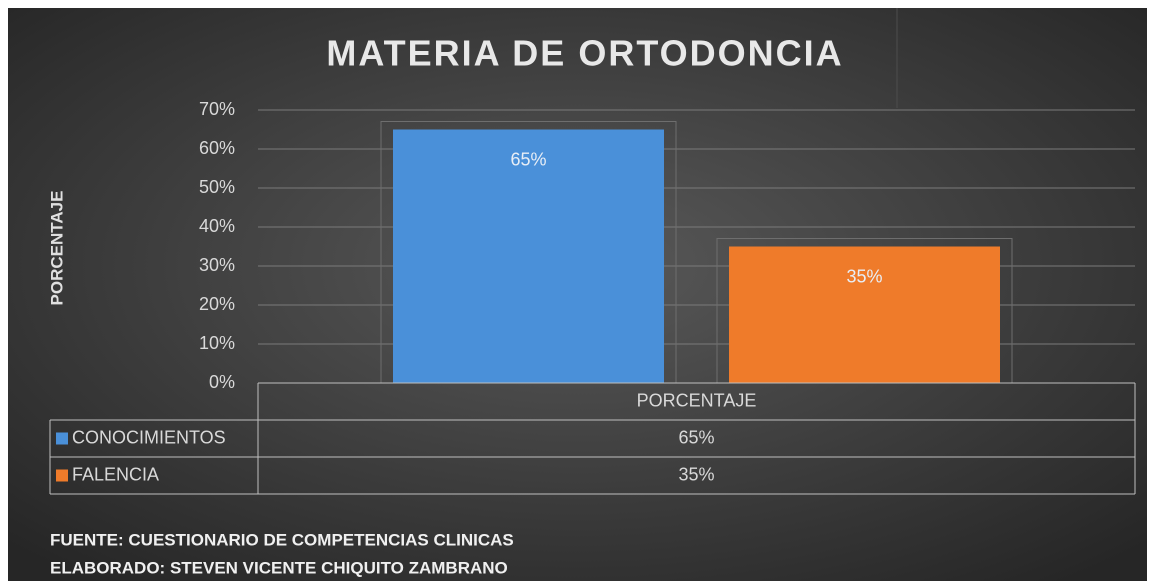  I want to click on legend-label: FALENCIA, so click(115, 474).